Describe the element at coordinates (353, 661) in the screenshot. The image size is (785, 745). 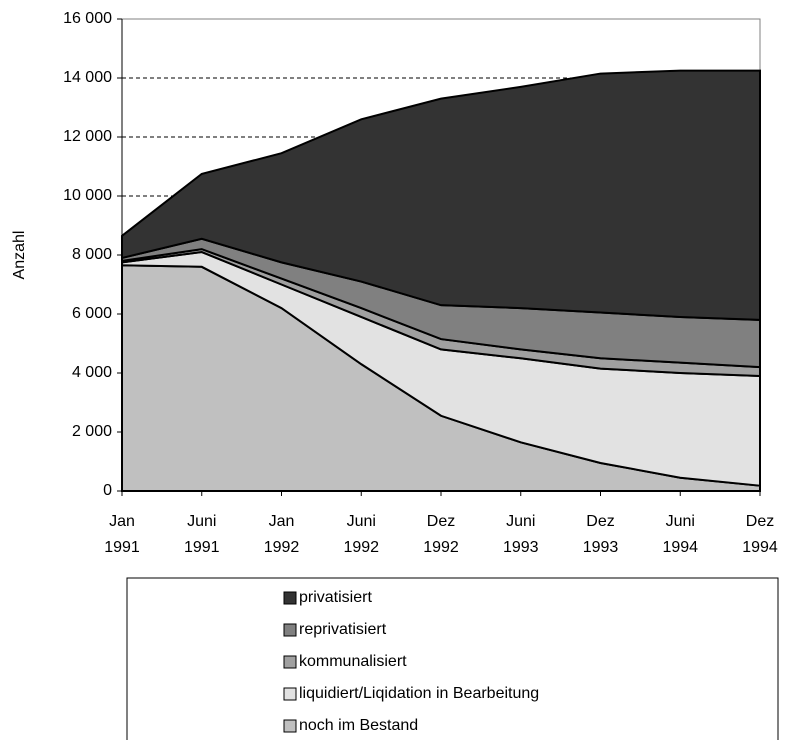
I see `legend-label: kommunalisiert` at that location.